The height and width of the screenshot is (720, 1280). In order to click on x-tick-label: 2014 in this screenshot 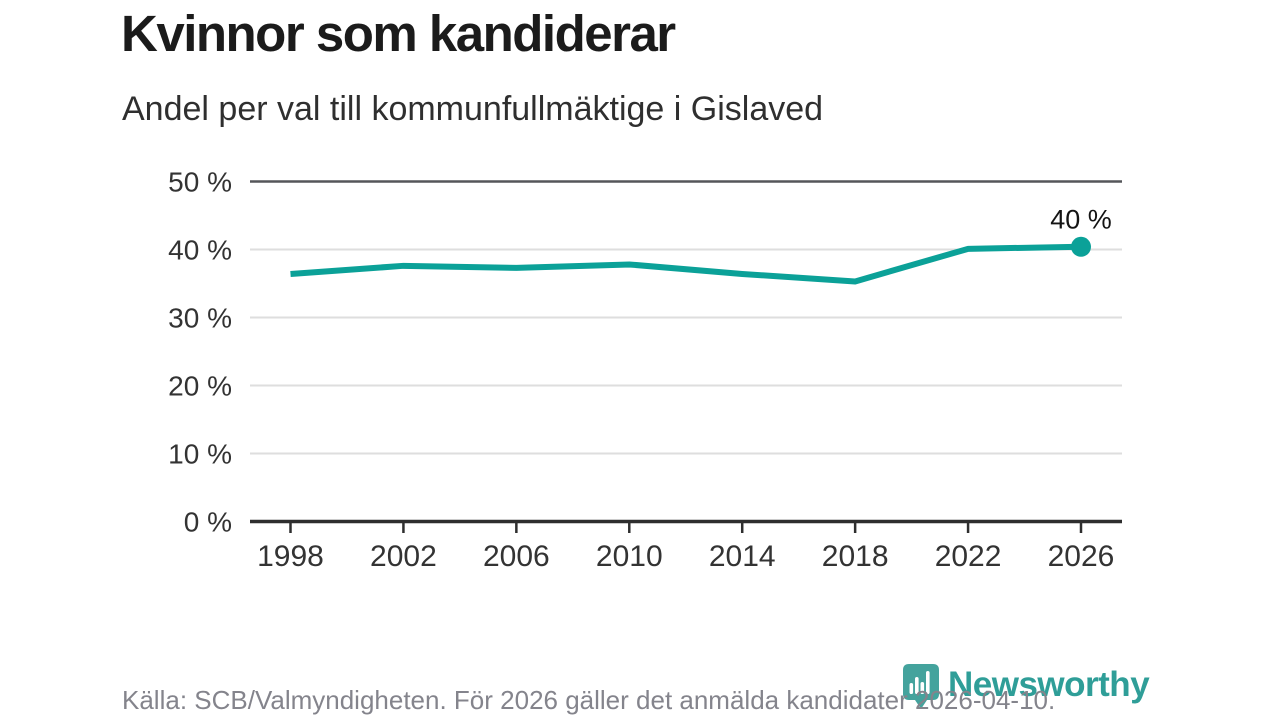, I will do `click(742, 556)`.